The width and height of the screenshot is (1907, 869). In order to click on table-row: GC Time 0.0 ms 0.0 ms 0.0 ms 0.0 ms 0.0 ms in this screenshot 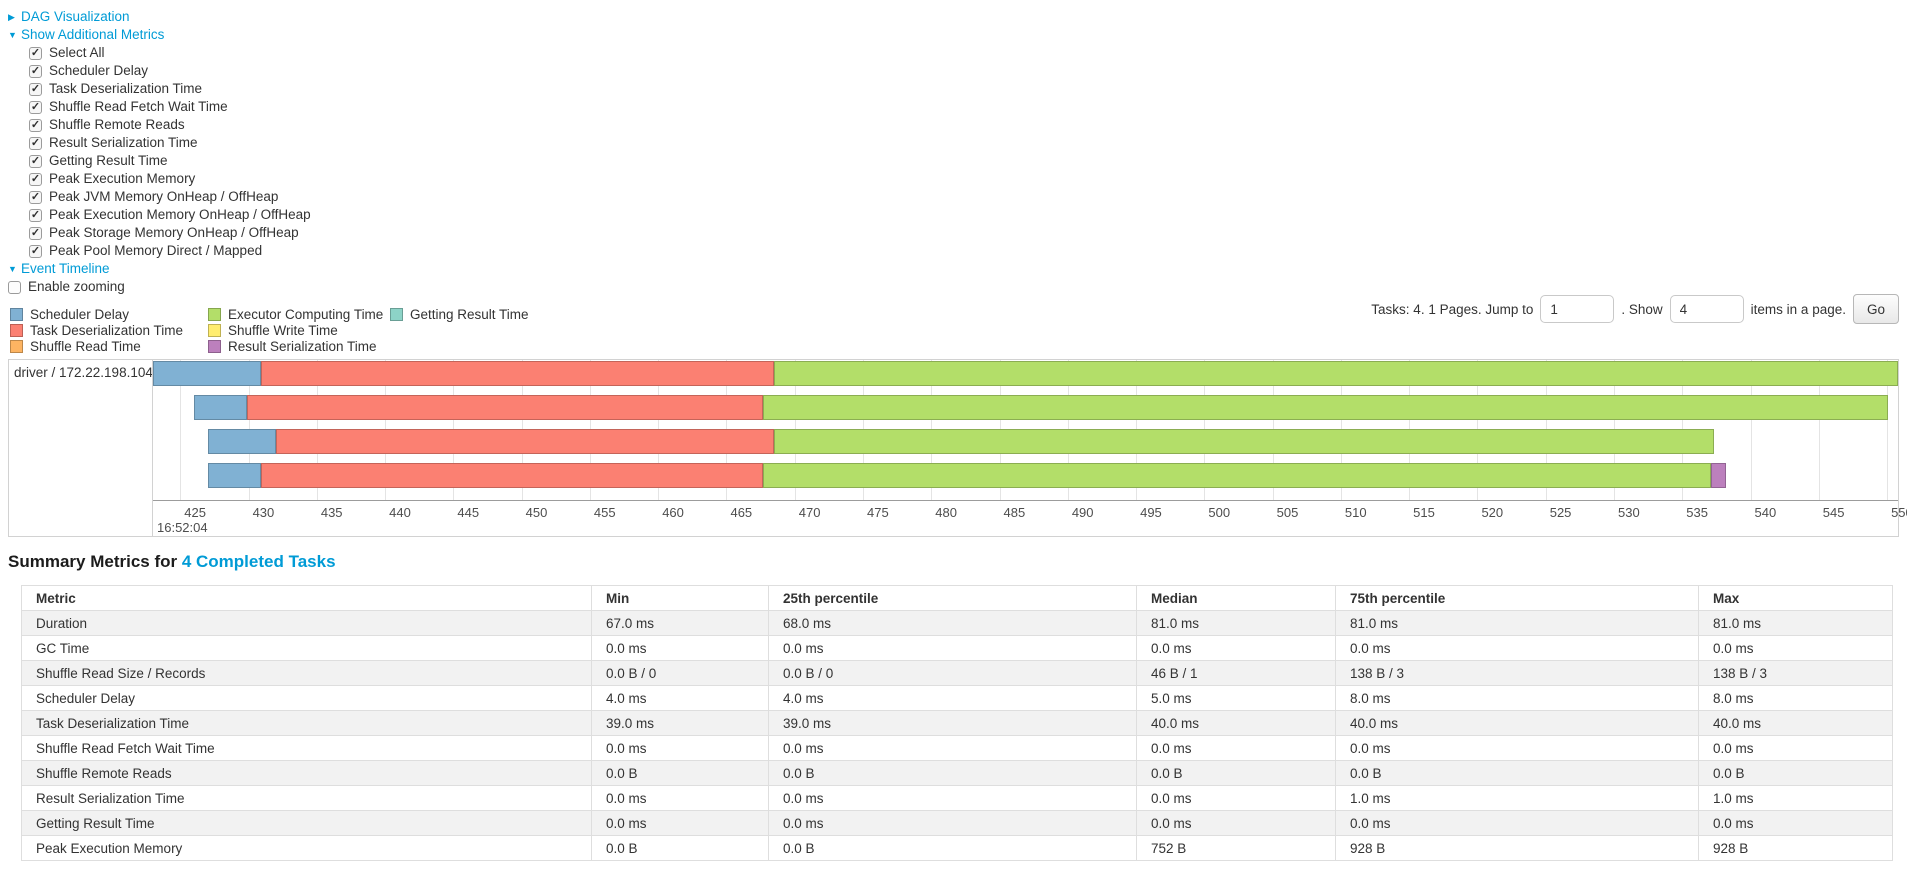, I will do `click(957, 648)`.